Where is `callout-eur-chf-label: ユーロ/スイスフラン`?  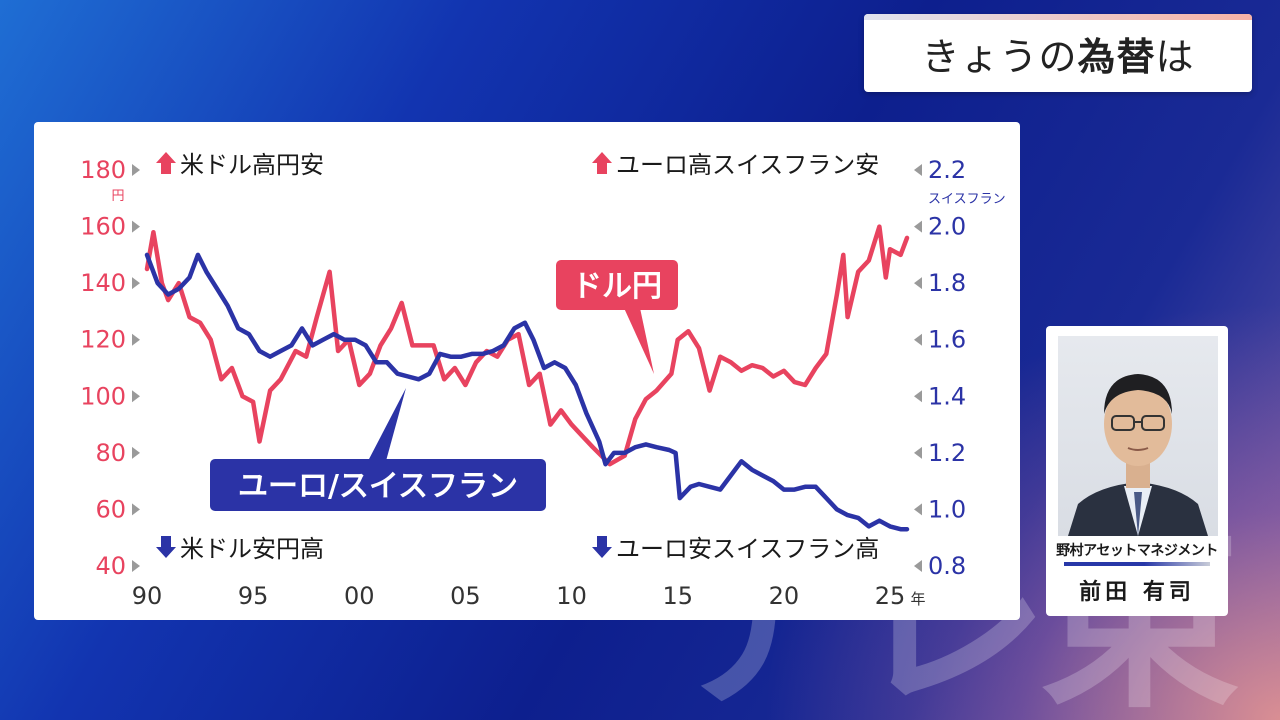
callout-eur-chf-label: ユーロ/スイスフラン is located at coordinates (378, 486).